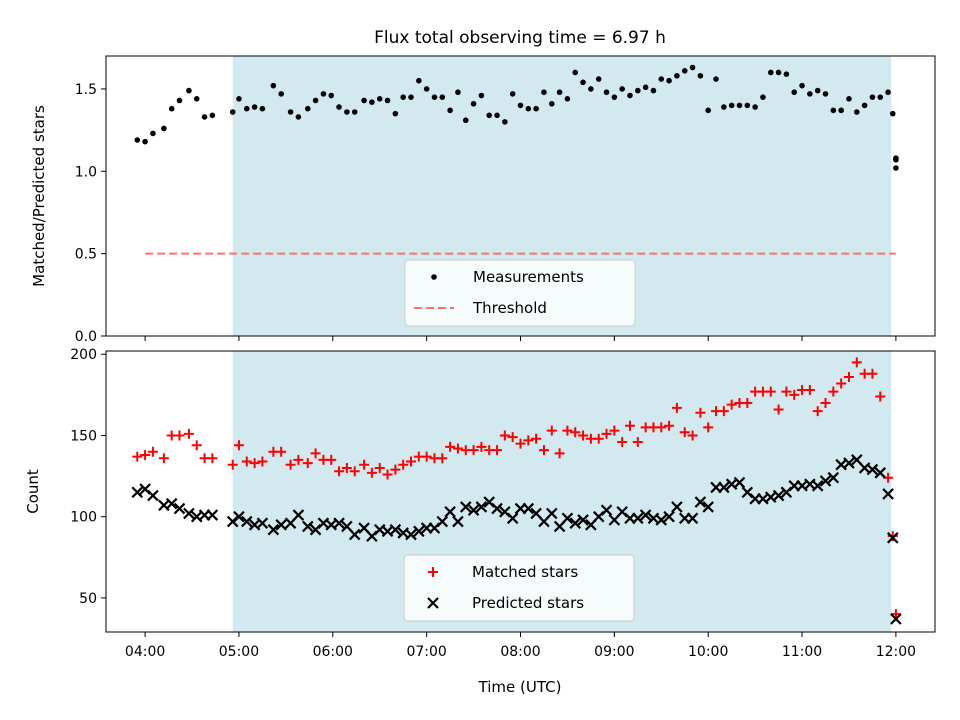 This screenshot has height=720, width=960. I want to click on legend-label: Threshold, so click(509, 308).